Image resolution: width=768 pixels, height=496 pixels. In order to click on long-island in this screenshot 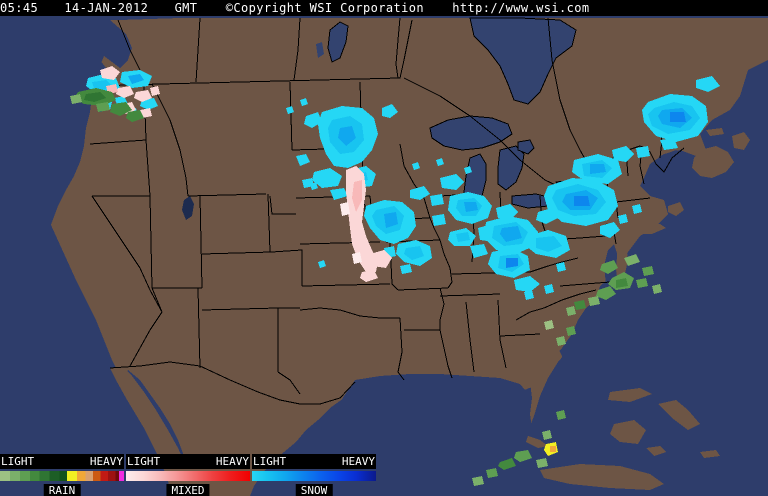, I will do `click(649, 229)`.